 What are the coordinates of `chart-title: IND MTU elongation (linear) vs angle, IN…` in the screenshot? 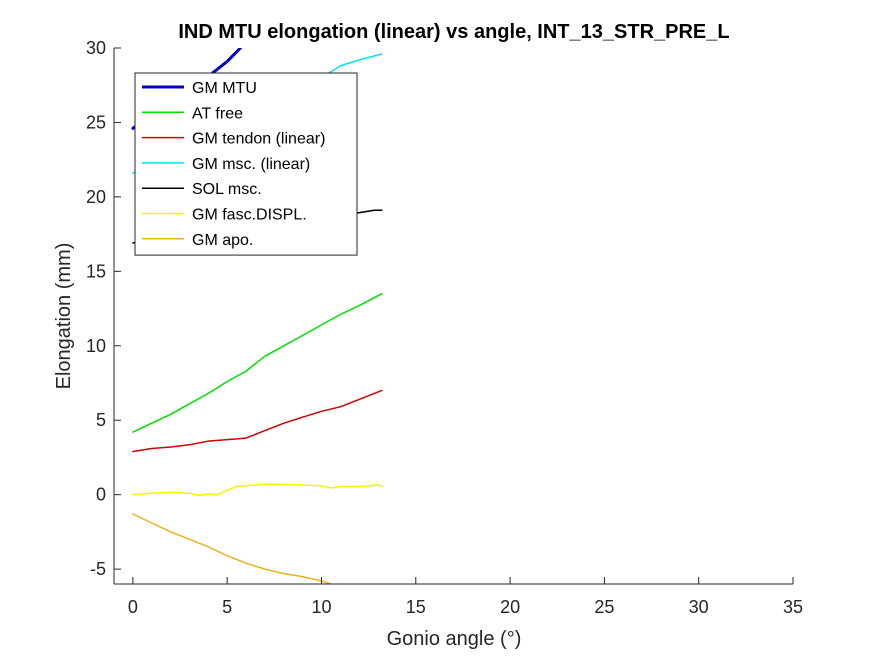 It's located at (453, 32).